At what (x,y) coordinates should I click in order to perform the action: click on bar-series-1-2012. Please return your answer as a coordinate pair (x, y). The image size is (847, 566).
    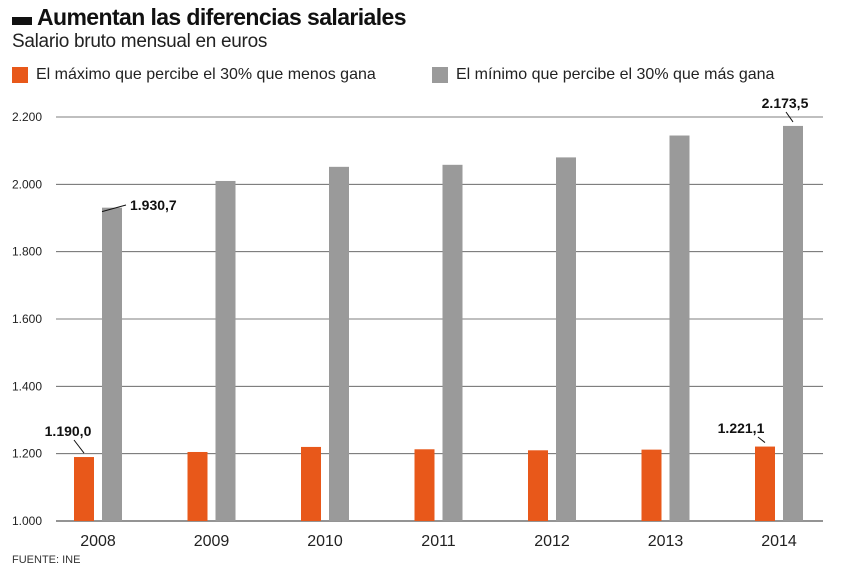
    Looking at the image, I should click on (538, 485).